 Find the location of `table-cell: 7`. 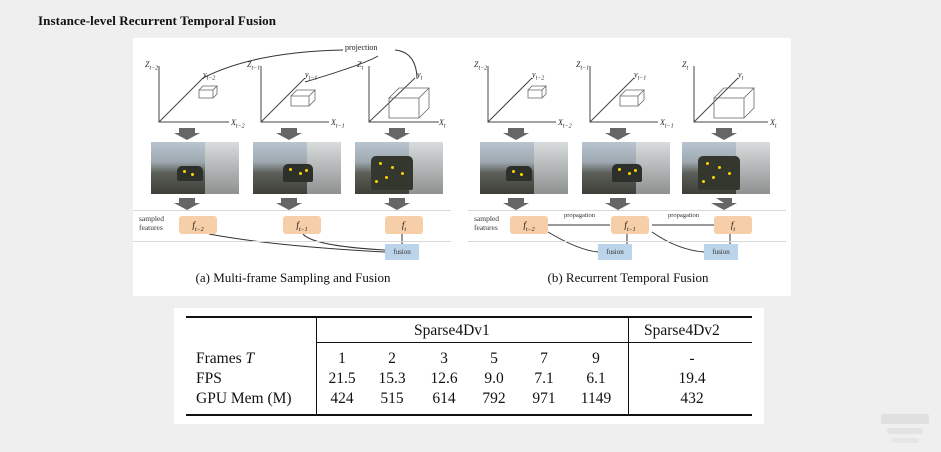

table-cell: 7 is located at coordinates (544, 358).